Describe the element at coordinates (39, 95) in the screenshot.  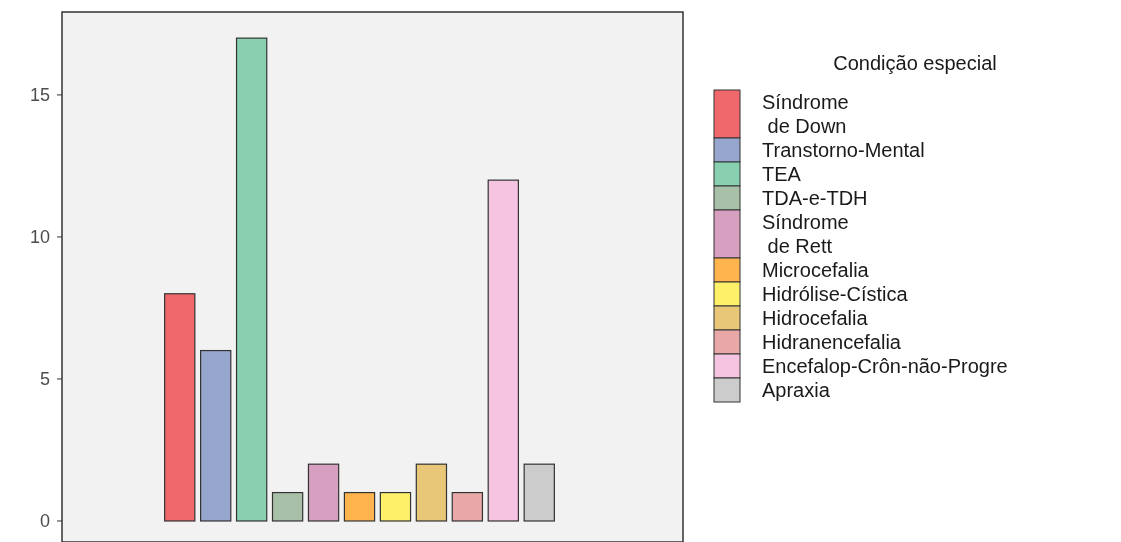
I see `y-tick-label: 15` at that location.